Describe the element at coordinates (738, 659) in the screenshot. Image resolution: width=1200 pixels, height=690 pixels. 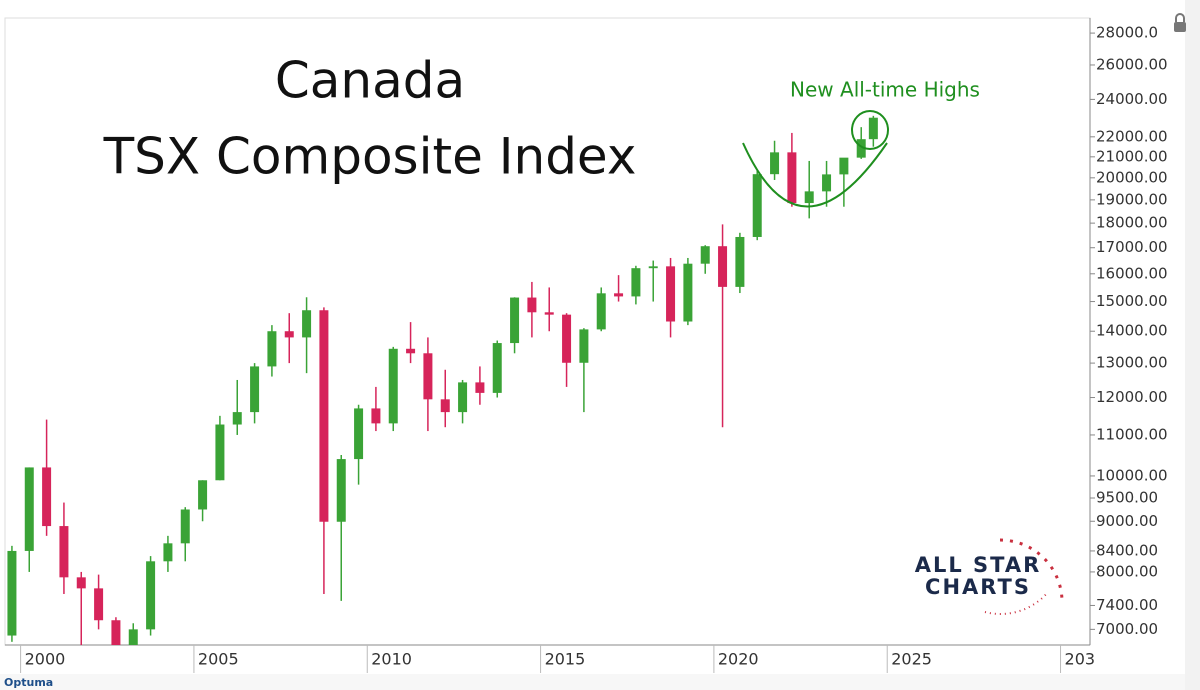
I see `x-tick-label: 2020` at that location.